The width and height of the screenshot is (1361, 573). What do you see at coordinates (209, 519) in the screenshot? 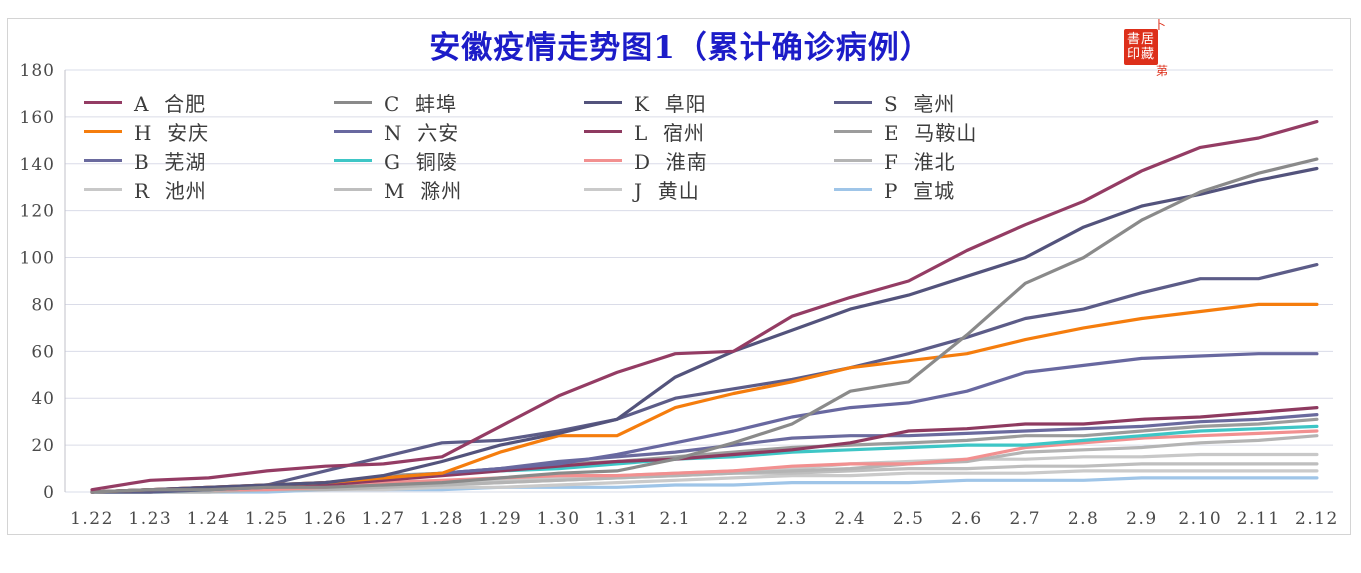
I see `x-tick-label: 1.24` at bounding box center [209, 519].